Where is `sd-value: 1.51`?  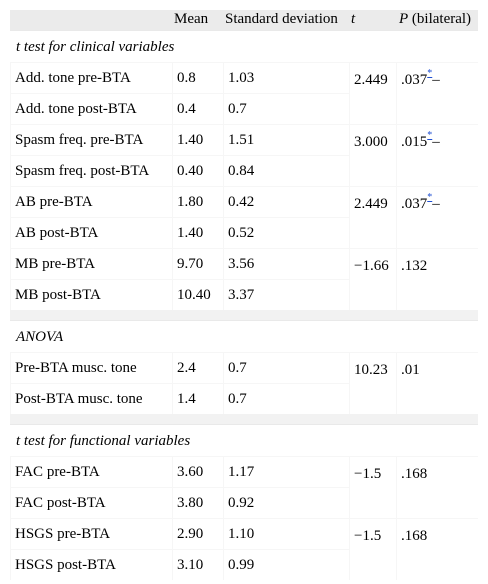 sd-value: 1.51 is located at coordinates (286, 140).